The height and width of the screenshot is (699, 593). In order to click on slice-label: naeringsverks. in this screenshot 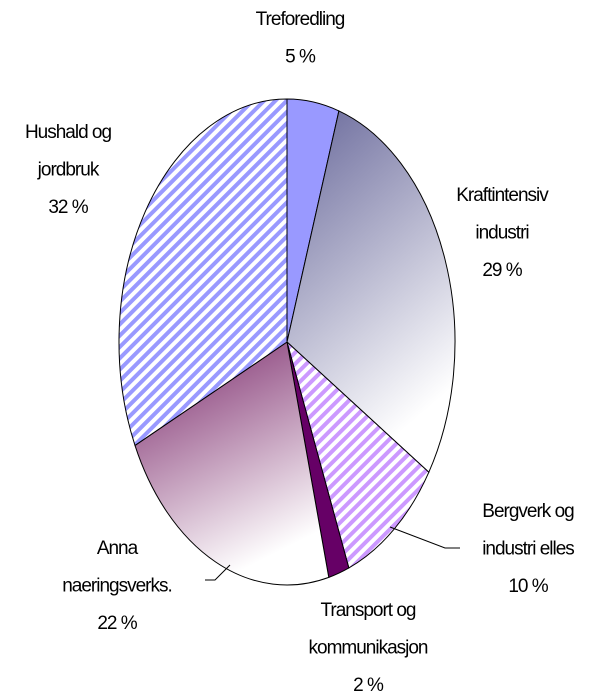, I will do `click(117, 586)`.